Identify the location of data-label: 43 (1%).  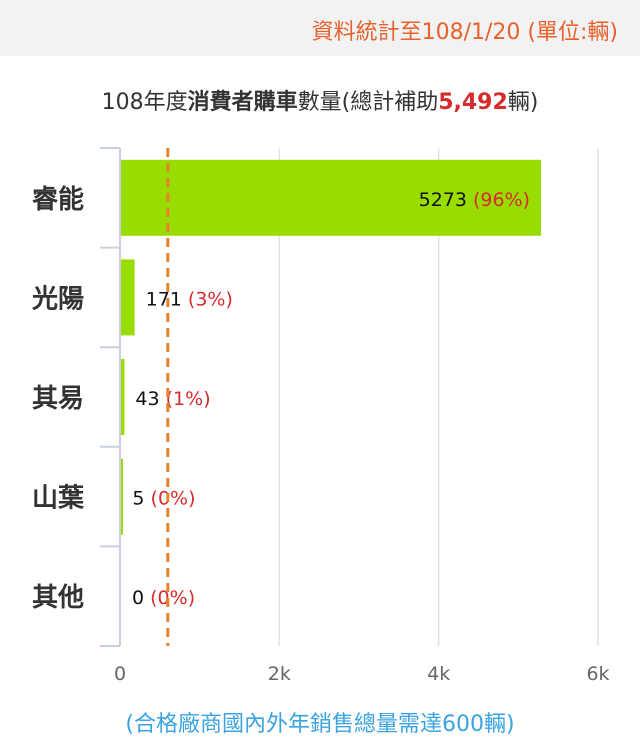
(172, 399).